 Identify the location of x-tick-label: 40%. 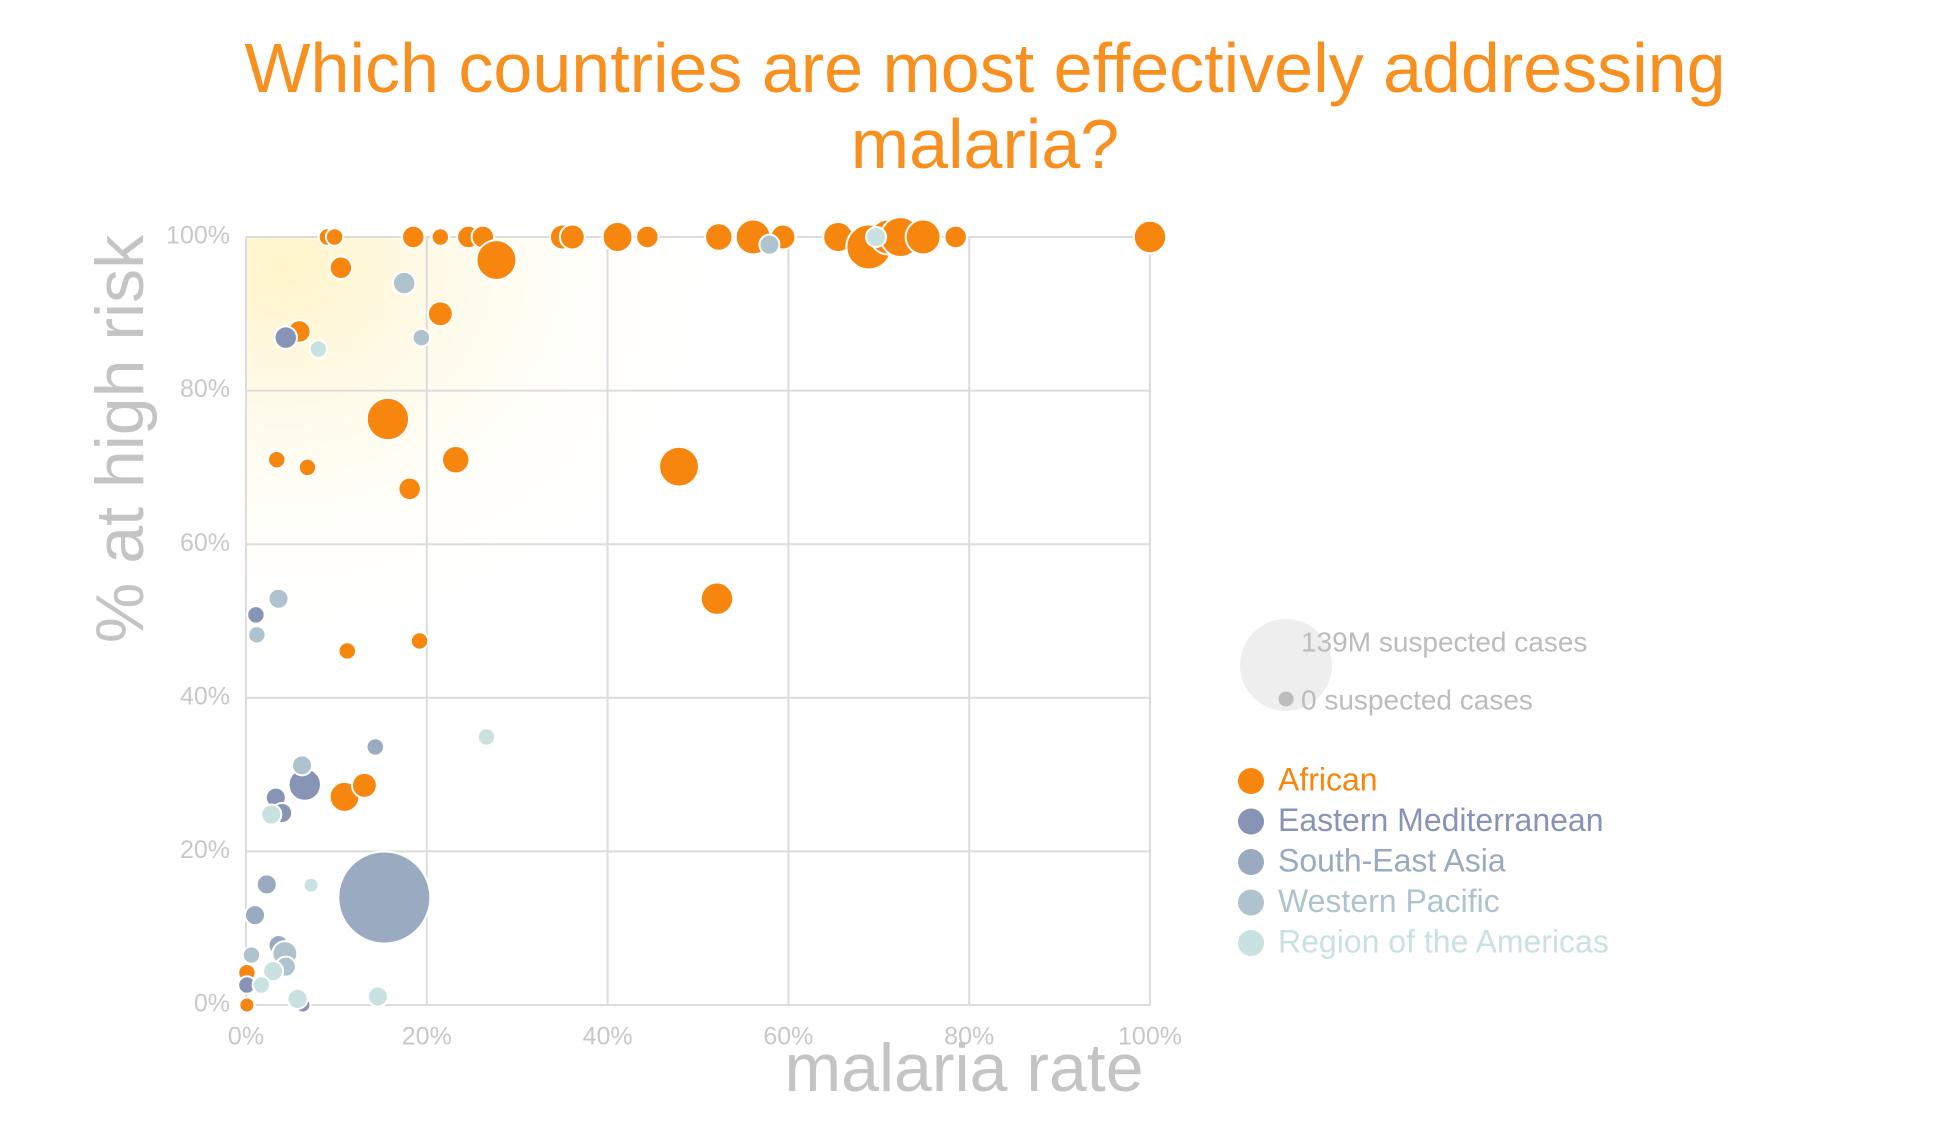
(608, 1037).